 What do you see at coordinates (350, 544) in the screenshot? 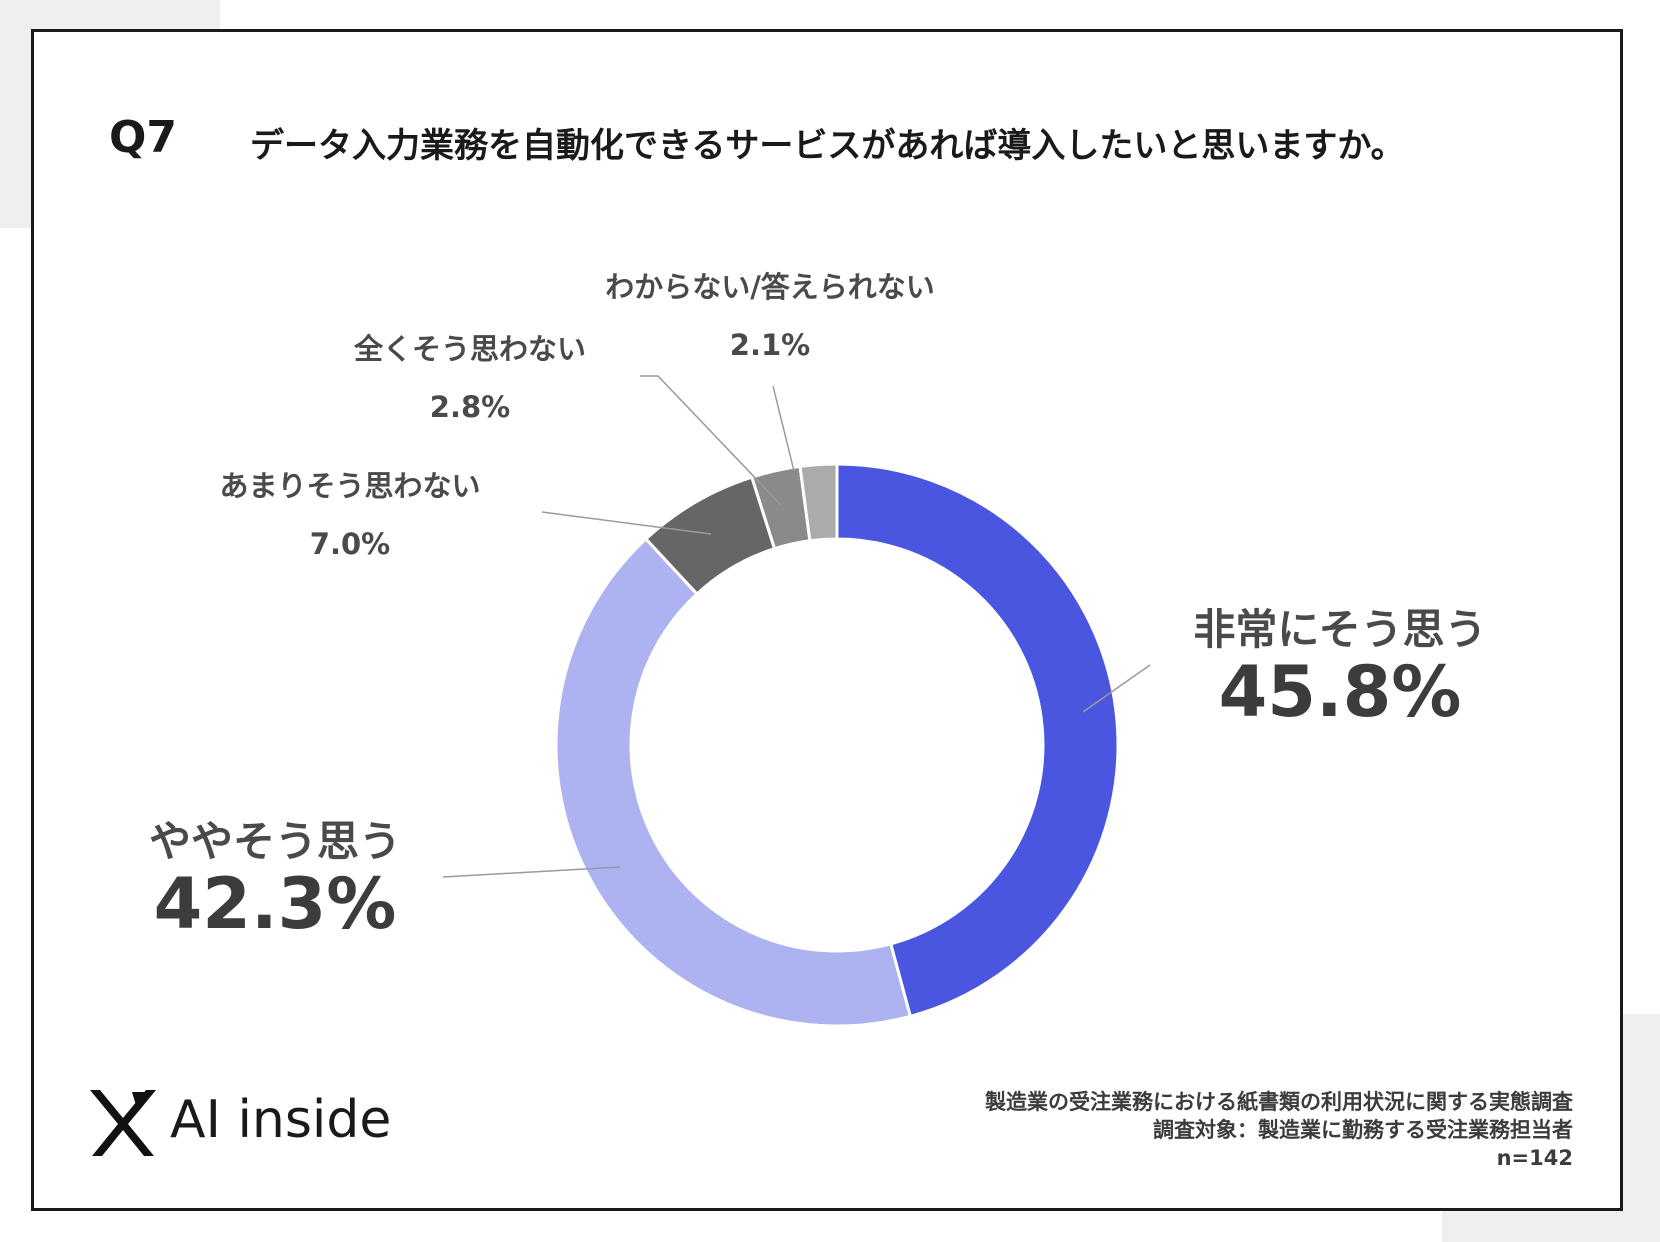
I see `slice-percent: 7.0%` at bounding box center [350, 544].